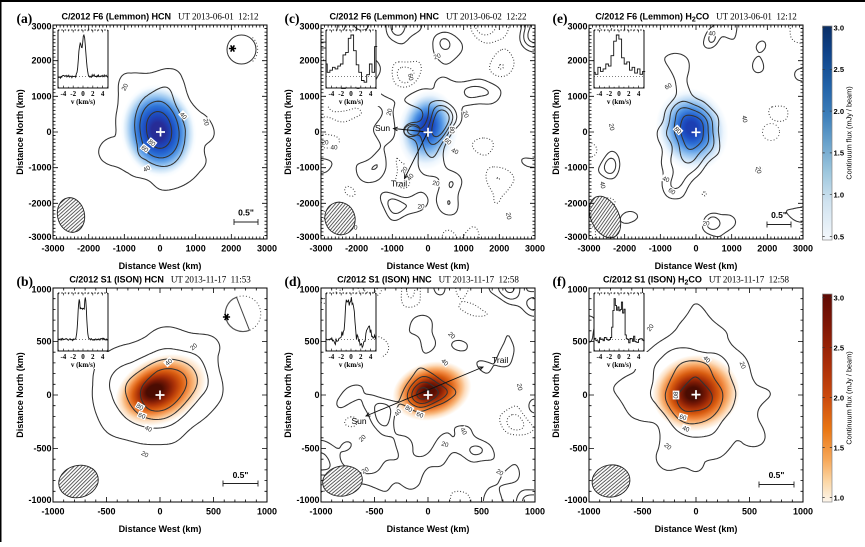  I want to click on svg-text: (e), so click(560, 18).